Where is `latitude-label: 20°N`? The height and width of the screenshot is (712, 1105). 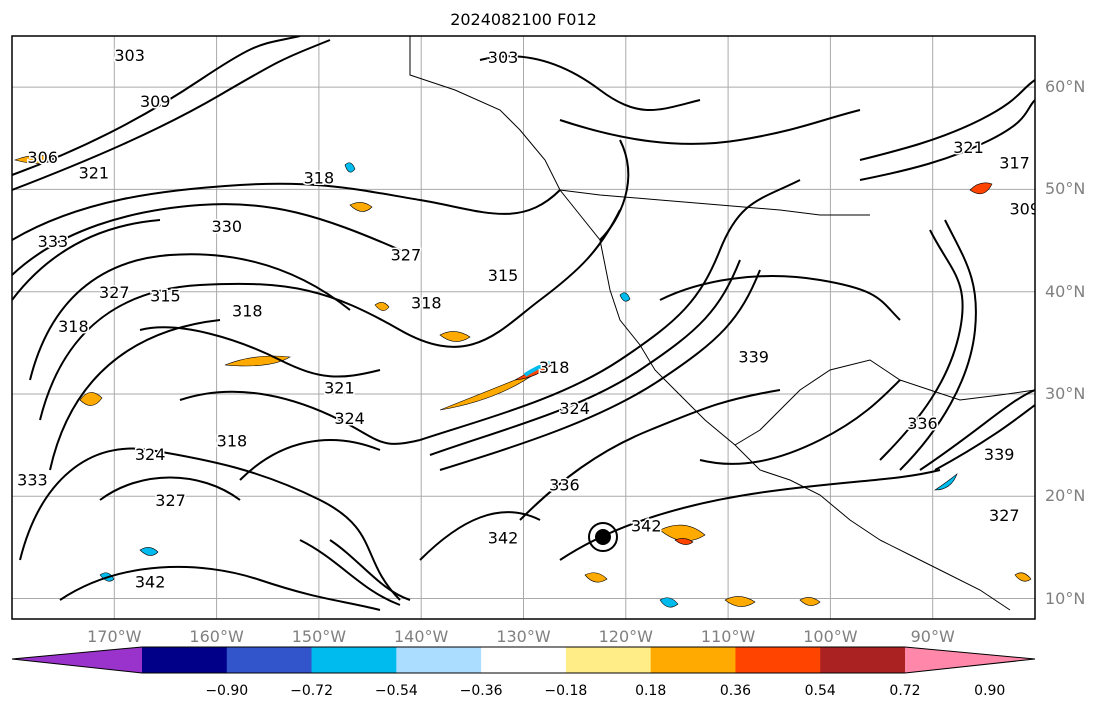 latitude-label: 20°N is located at coordinates (1065, 496).